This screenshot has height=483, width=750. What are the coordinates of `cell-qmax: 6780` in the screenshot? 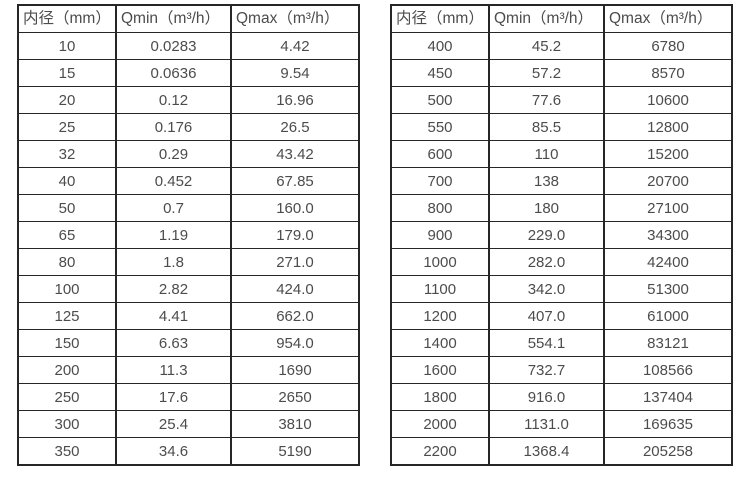 It's located at (668, 46).